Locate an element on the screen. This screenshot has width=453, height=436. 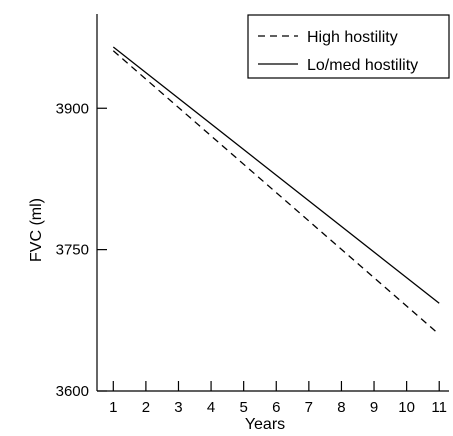
legend-label-lo-med-hostility: Lo/med hostility is located at coordinates (362, 65).